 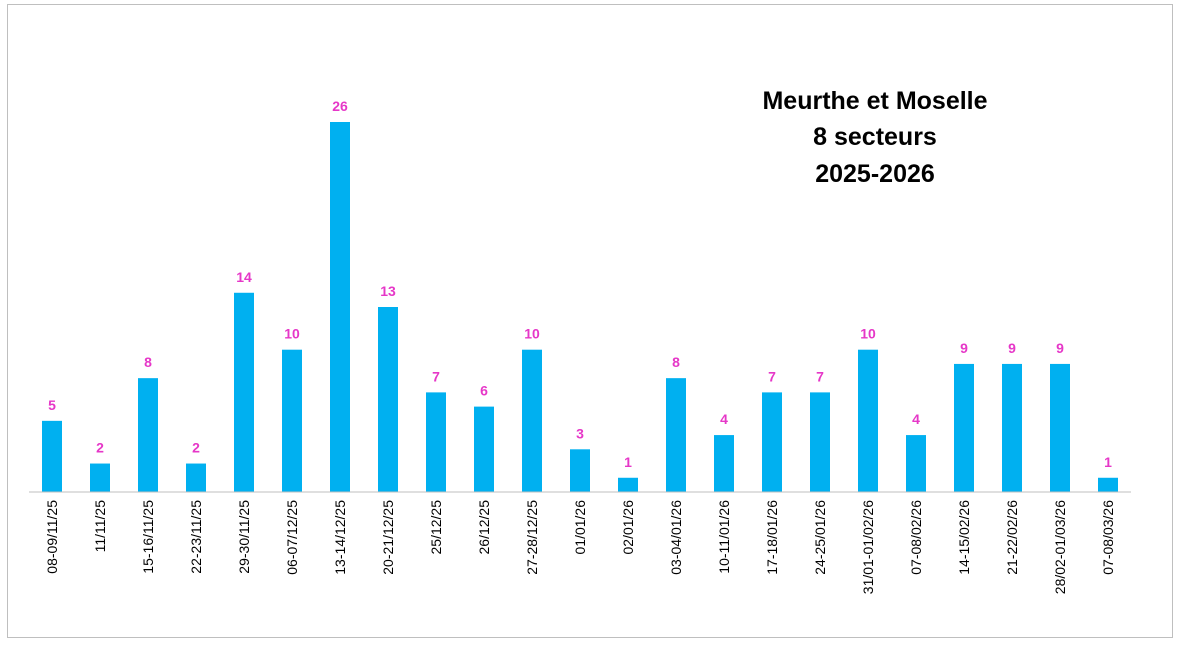 I want to click on x-tick-label-14: 10-11/01/26, so click(x=724, y=537).